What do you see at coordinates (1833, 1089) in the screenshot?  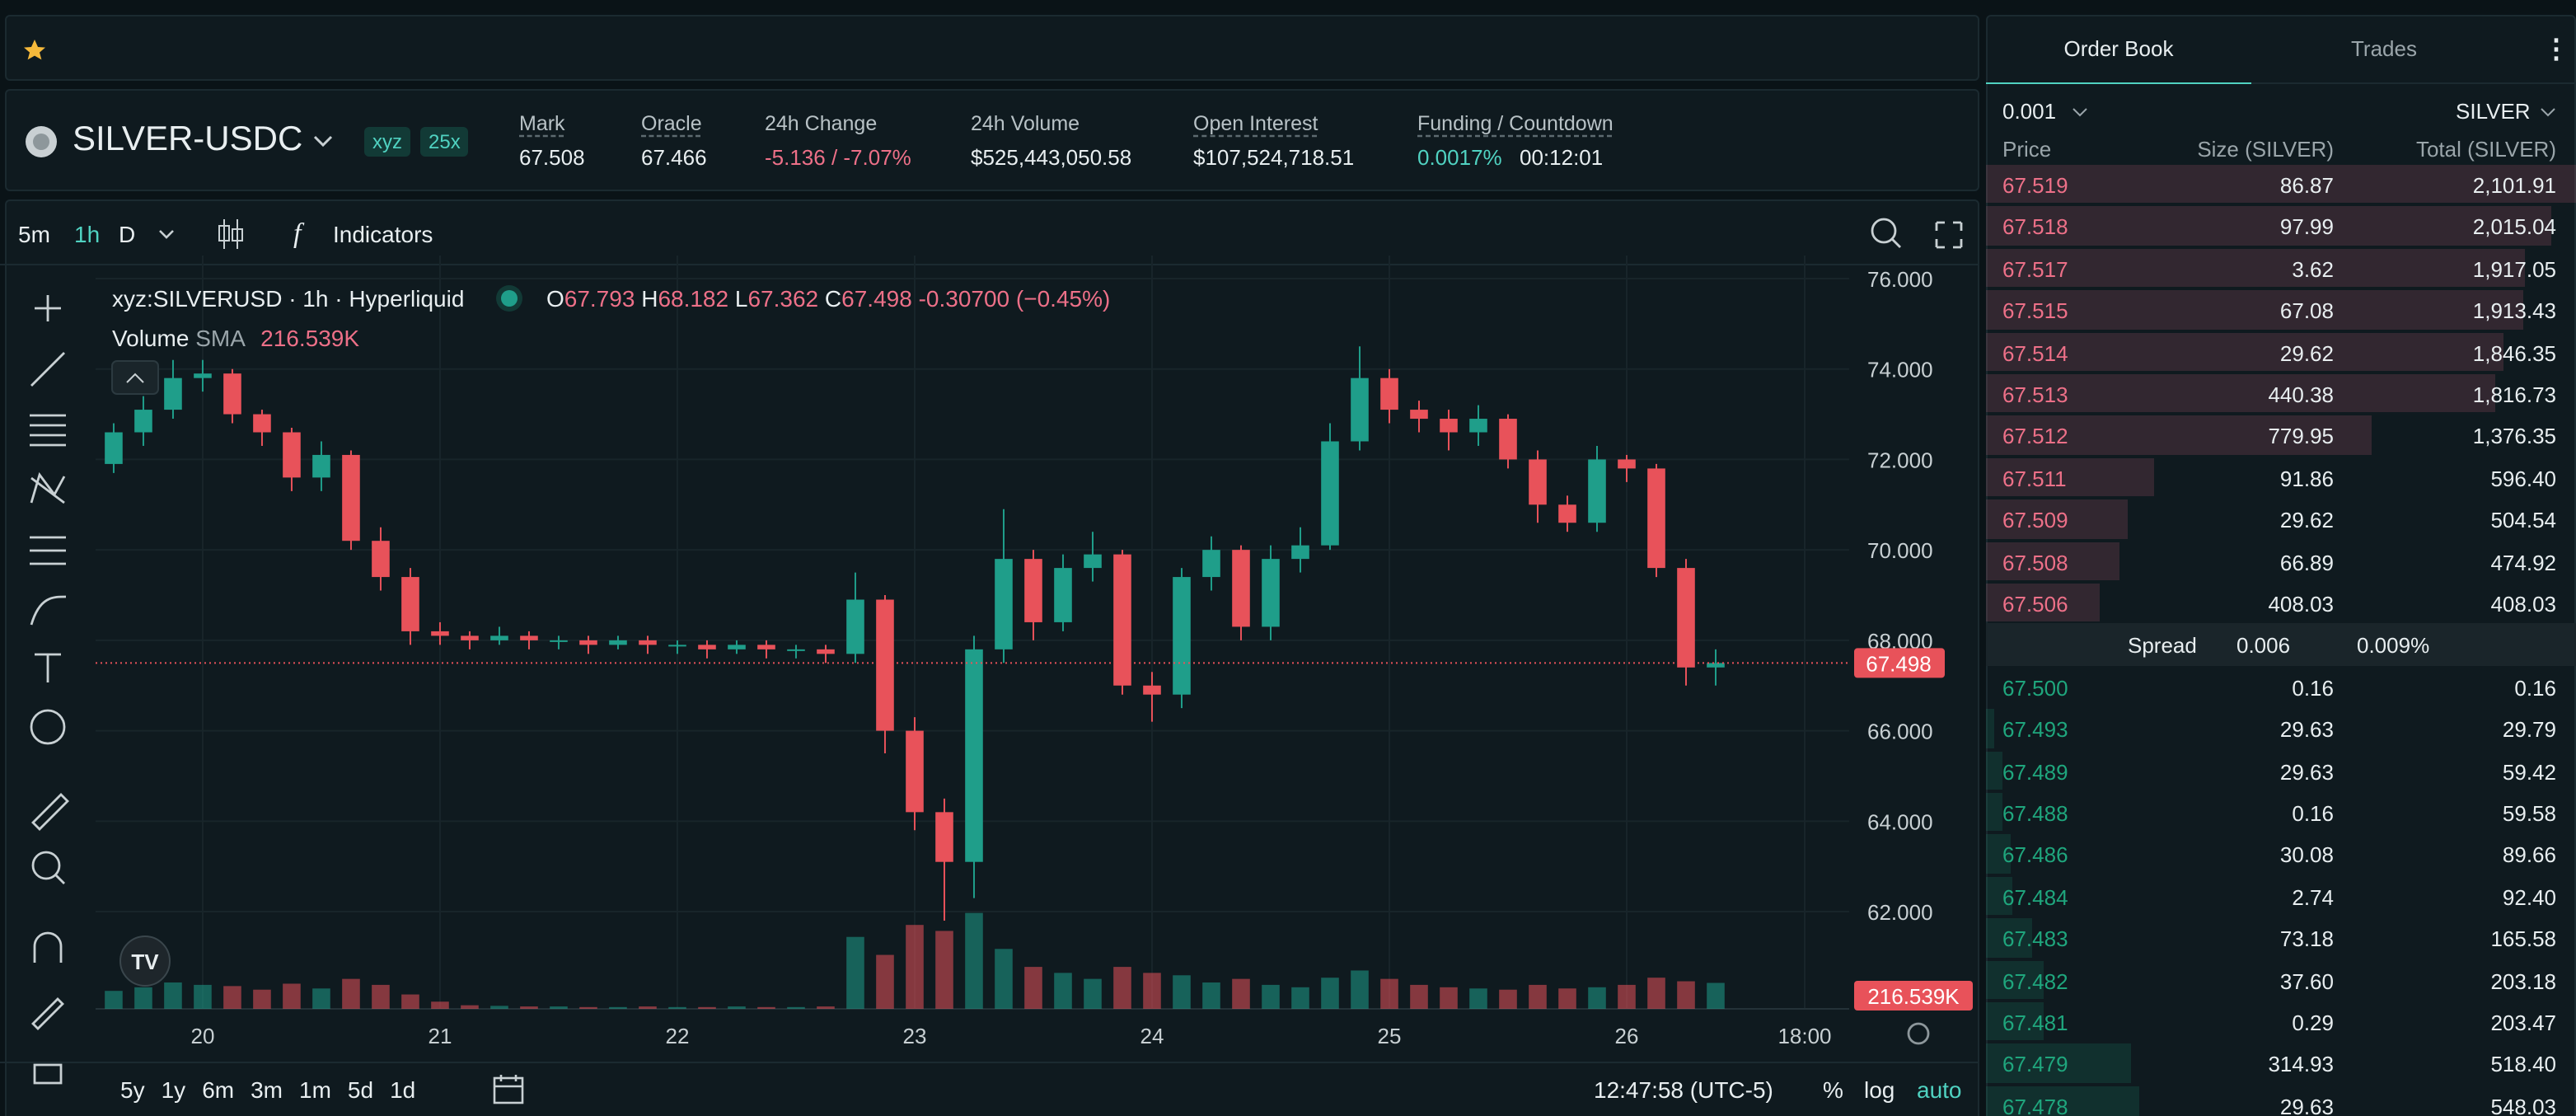 I see `percent-toggle: %` at bounding box center [1833, 1089].